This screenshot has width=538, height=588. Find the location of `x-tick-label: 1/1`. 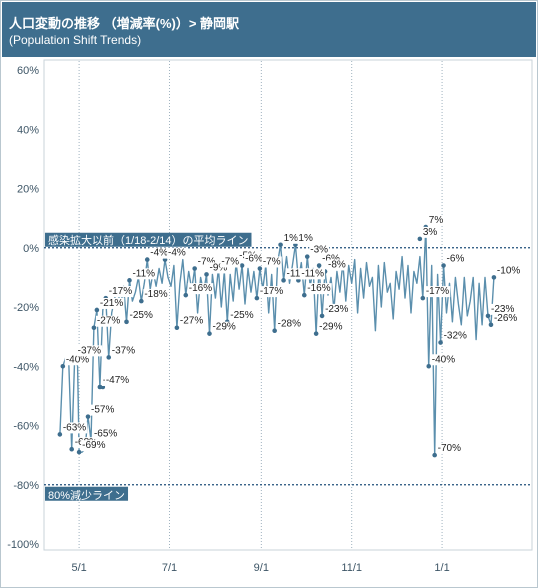

x-tick-label: 1/1 is located at coordinates (441, 568).